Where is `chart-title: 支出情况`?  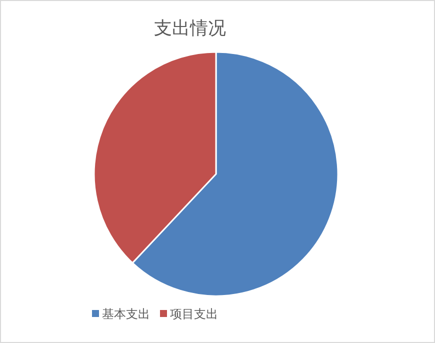
chart-title: 支出情况 is located at coordinates (190, 28).